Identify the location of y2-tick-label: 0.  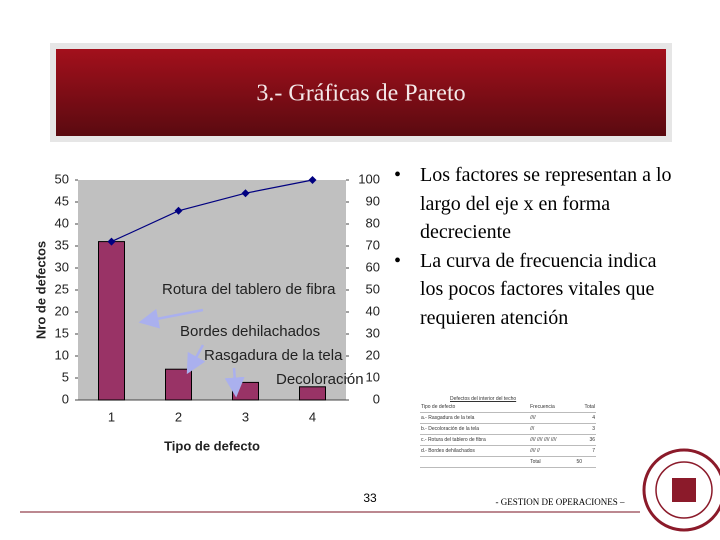
(376, 398).